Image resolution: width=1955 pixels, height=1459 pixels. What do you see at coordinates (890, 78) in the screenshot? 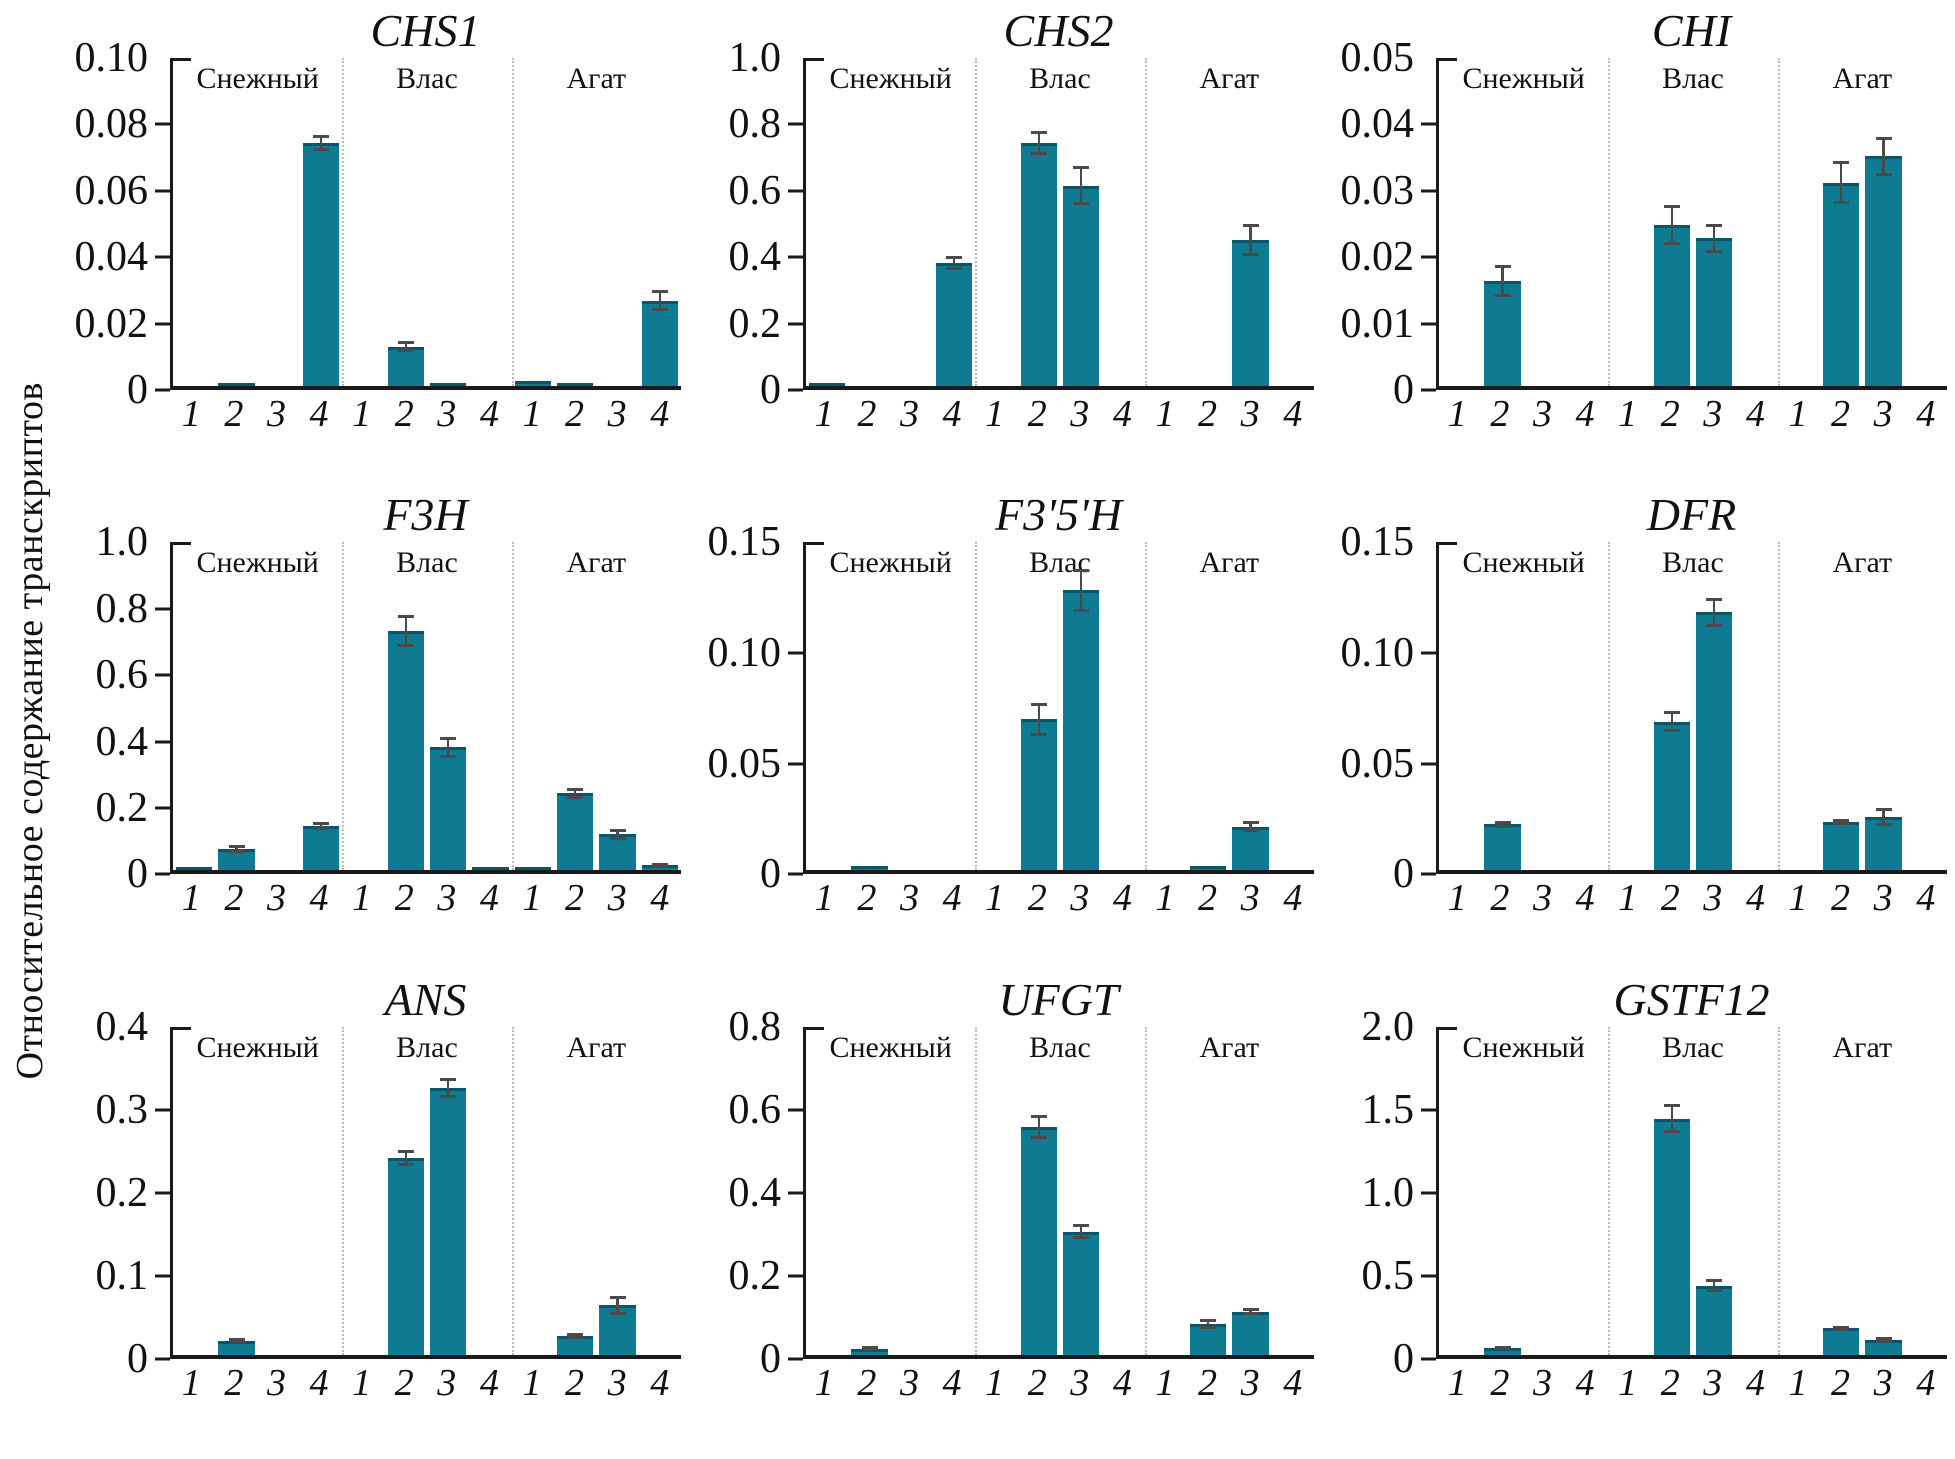
I see `group-label: Снежный` at bounding box center [890, 78].